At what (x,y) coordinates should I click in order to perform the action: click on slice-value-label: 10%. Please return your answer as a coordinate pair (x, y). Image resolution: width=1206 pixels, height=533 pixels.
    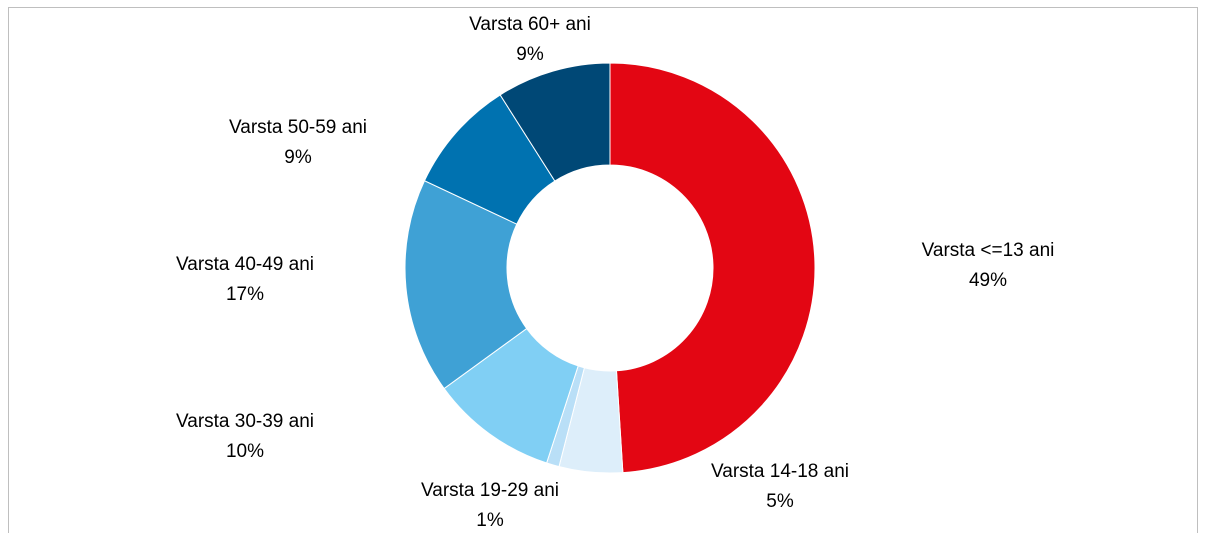
    Looking at the image, I should click on (245, 451).